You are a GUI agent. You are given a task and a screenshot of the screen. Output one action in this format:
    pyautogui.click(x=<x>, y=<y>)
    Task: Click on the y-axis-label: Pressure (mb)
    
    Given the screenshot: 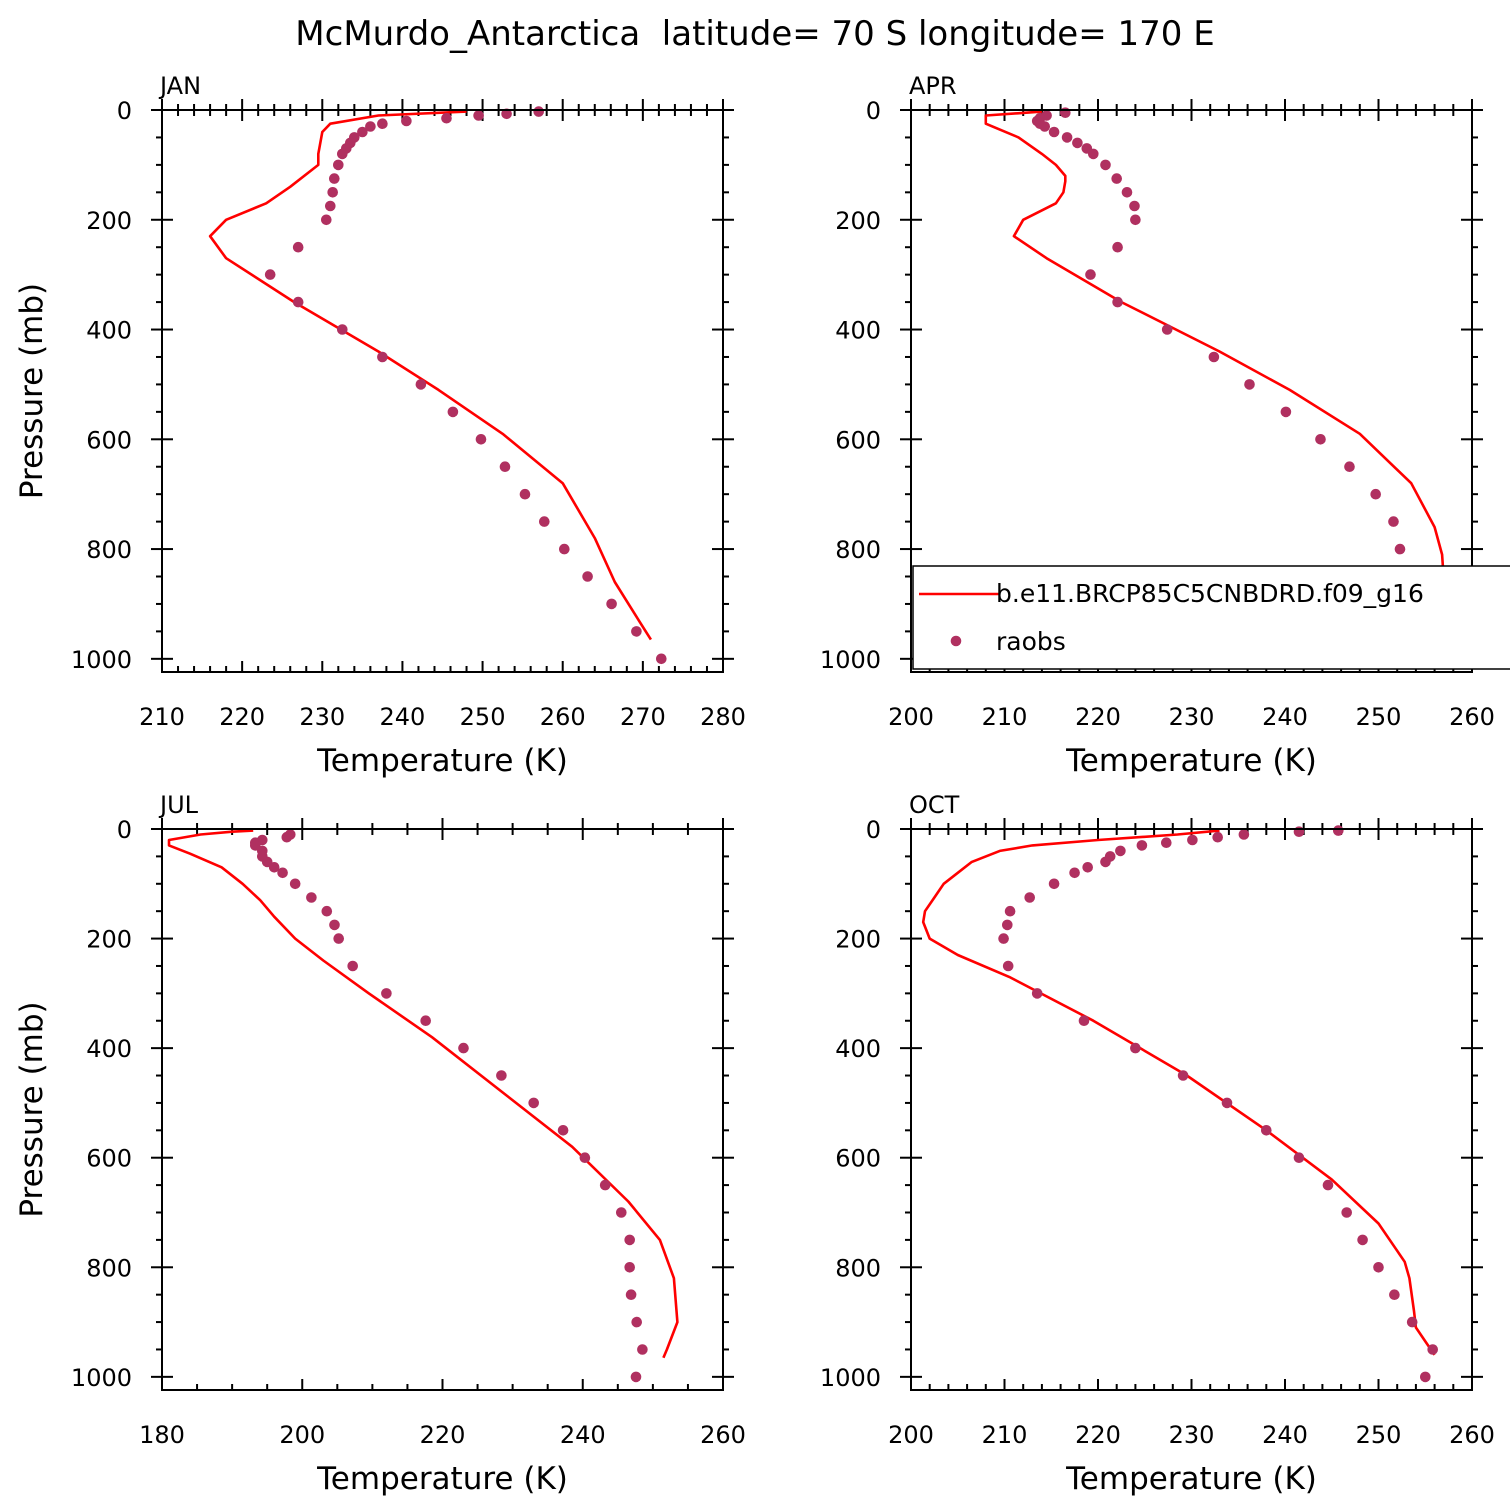 What is the action you would take?
    pyautogui.click(x=32, y=1109)
    